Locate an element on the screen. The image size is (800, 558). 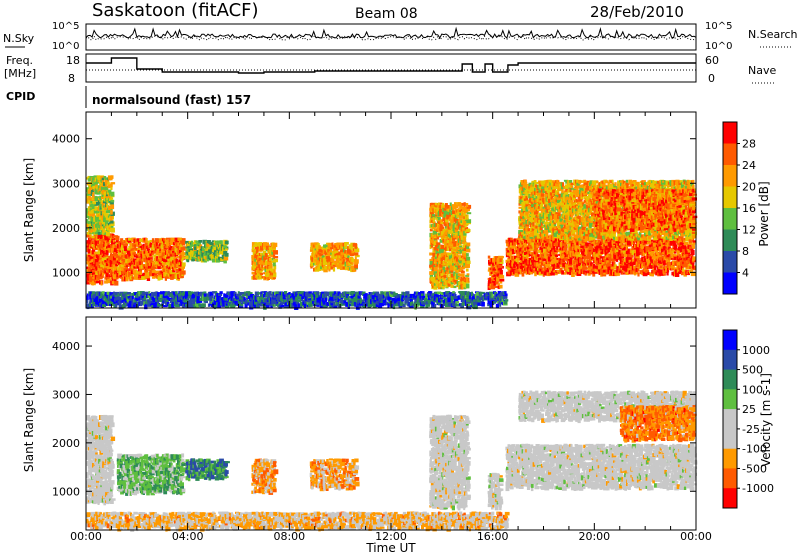
frequency-trace is located at coordinates (391, 65).